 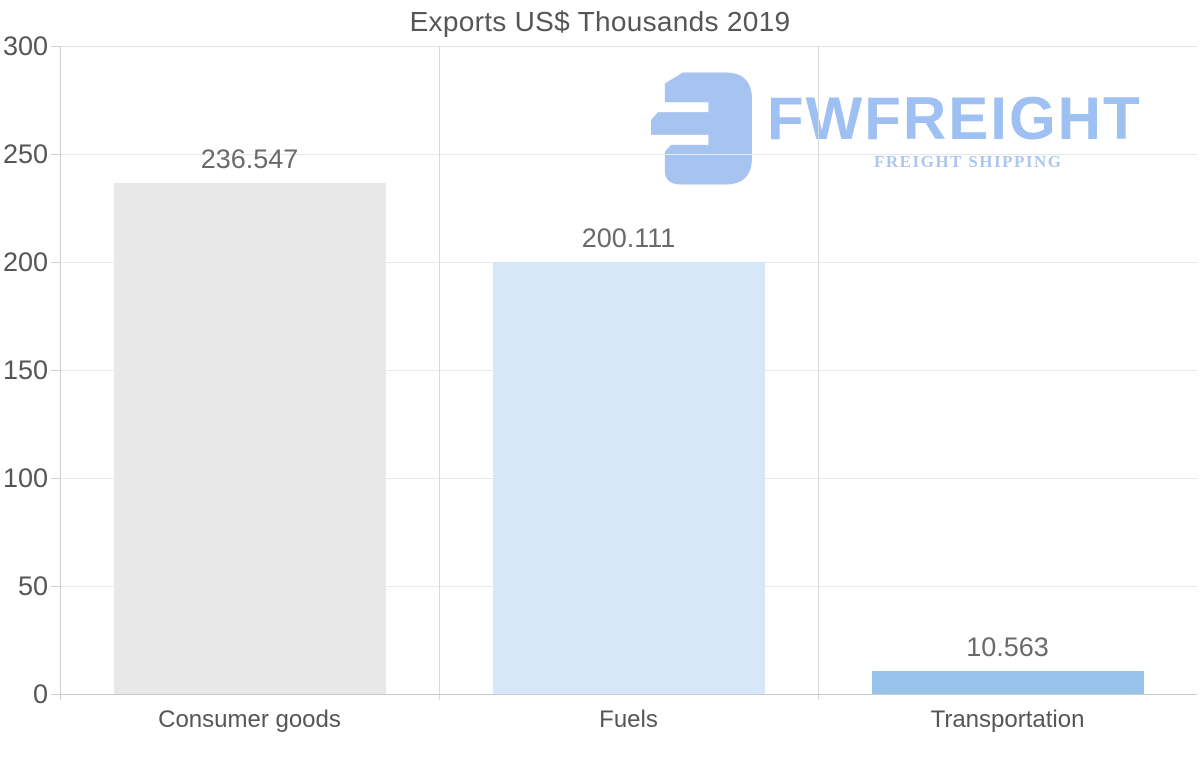 What do you see at coordinates (25, 478) in the screenshot?
I see `y-tick-label-100: 100` at bounding box center [25, 478].